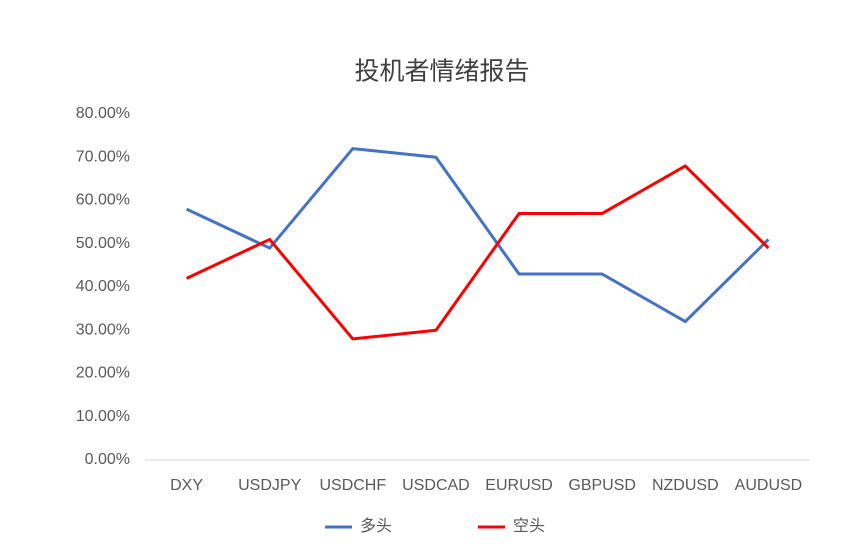 The image size is (867, 555). I want to click on x-tick-label: AUDUSD, so click(769, 485).